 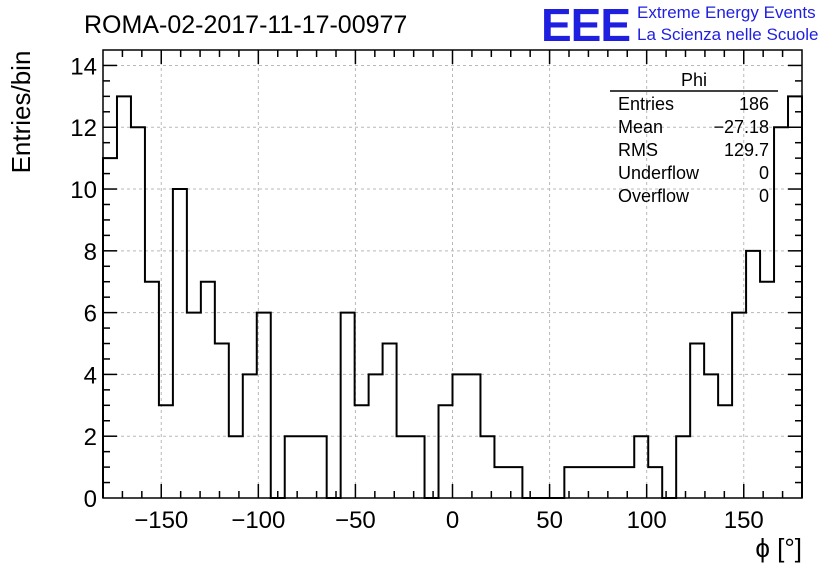 What do you see at coordinates (83, 128) in the screenshot?
I see `y-tick-label: 12` at bounding box center [83, 128].